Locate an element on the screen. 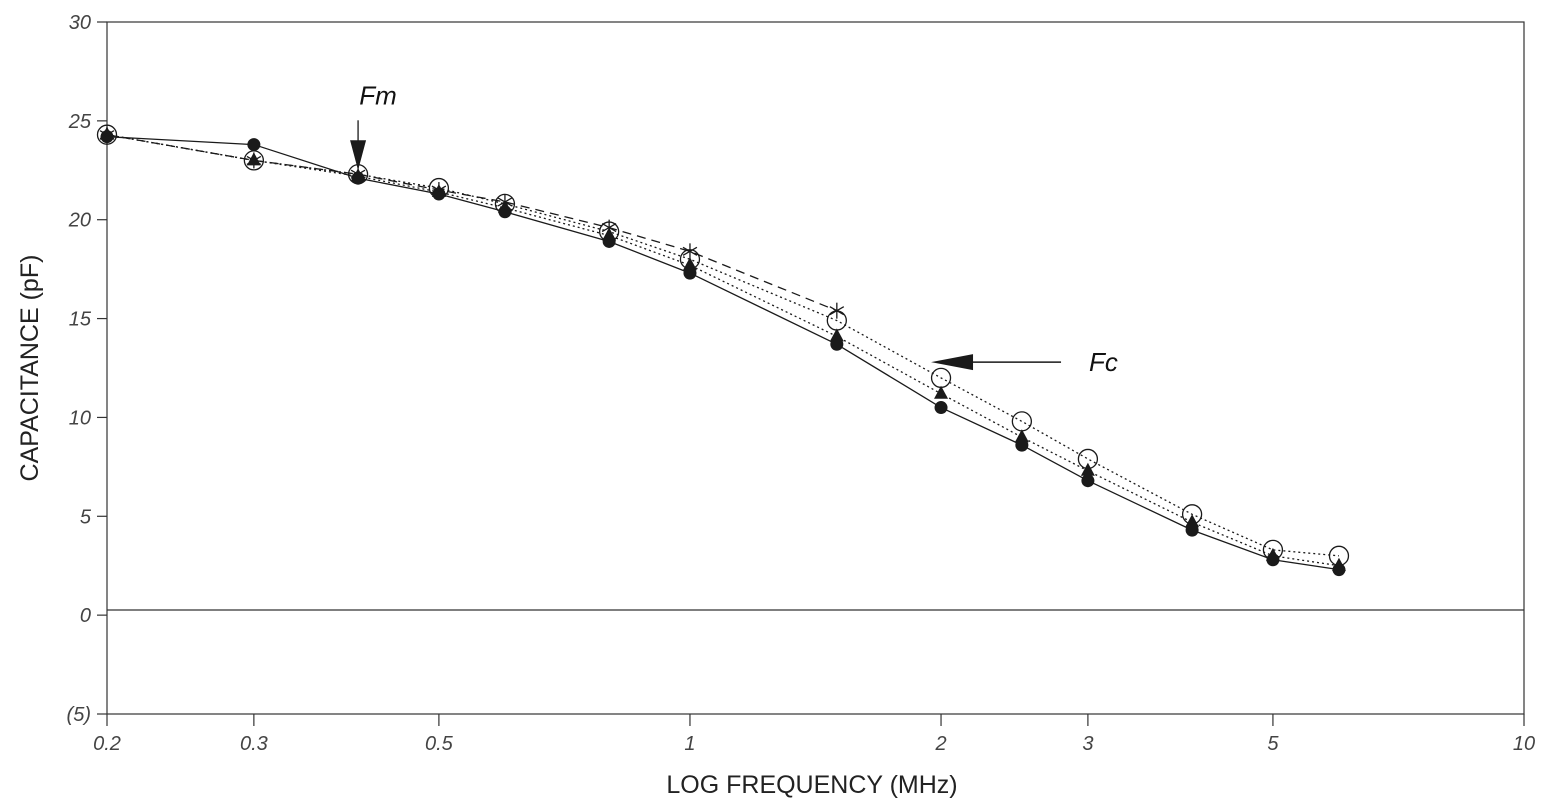 This screenshot has width=1549, height=804. y-tick-label: 0 is located at coordinates (85, 616).